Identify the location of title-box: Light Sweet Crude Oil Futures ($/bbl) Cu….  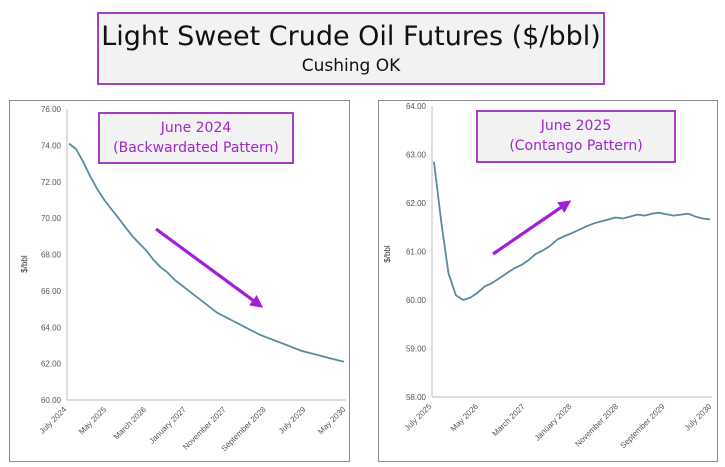
(351, 48).